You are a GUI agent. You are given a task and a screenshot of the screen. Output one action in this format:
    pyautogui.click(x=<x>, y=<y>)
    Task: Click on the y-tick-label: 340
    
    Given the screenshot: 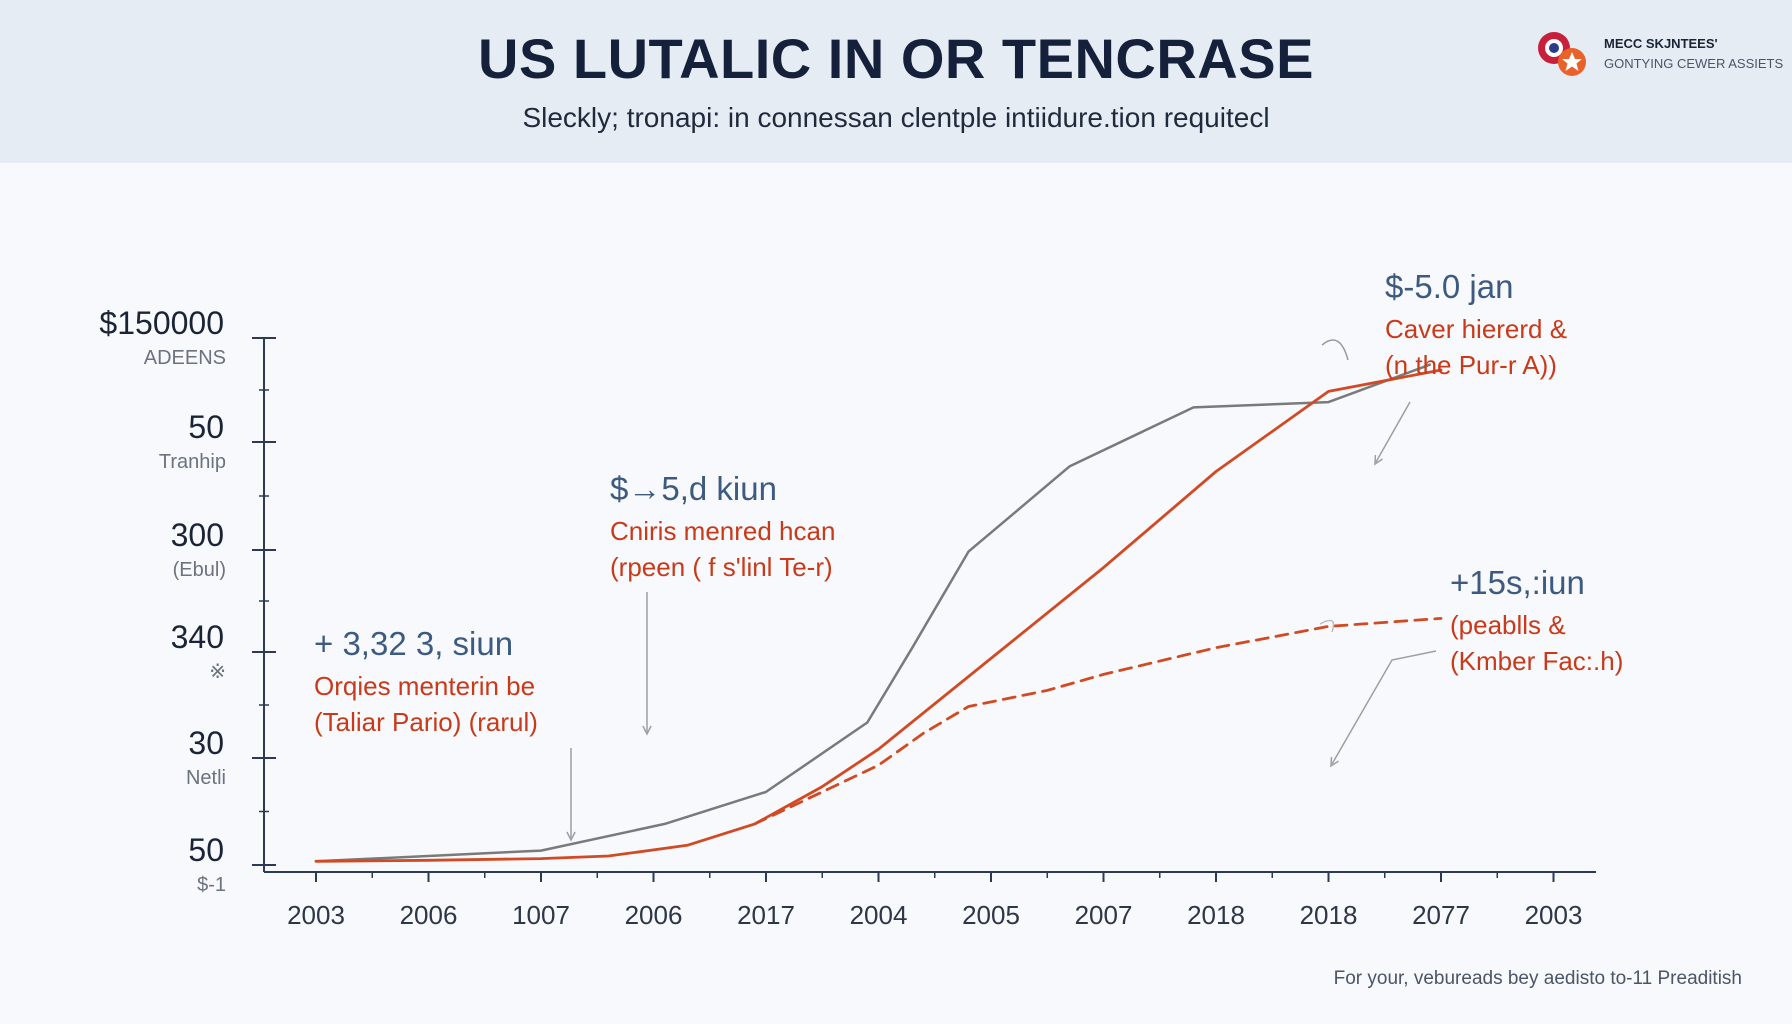 What is the action you would take?
    pyautogui.click(x=197, y=637)
    